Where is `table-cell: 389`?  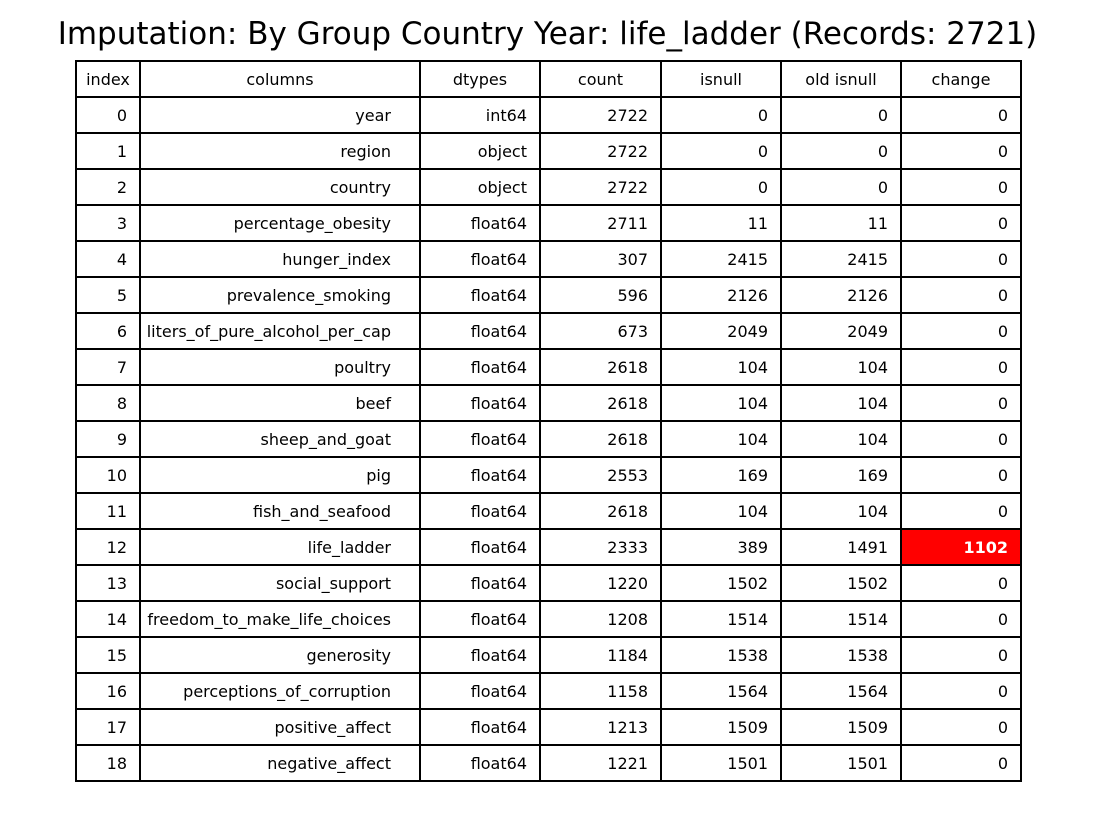 table-cell: 389 is located at coordinates (721, 547).